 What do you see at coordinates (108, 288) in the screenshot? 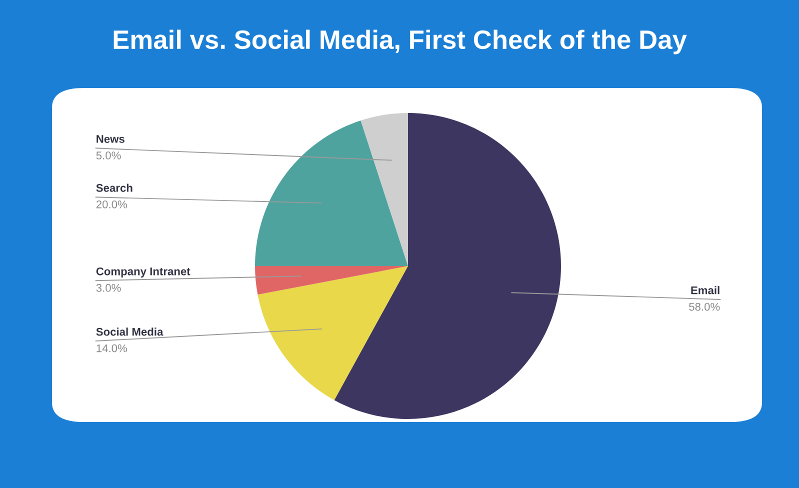
I see `data-label: 3.0%` at bounding box center [108, 288].